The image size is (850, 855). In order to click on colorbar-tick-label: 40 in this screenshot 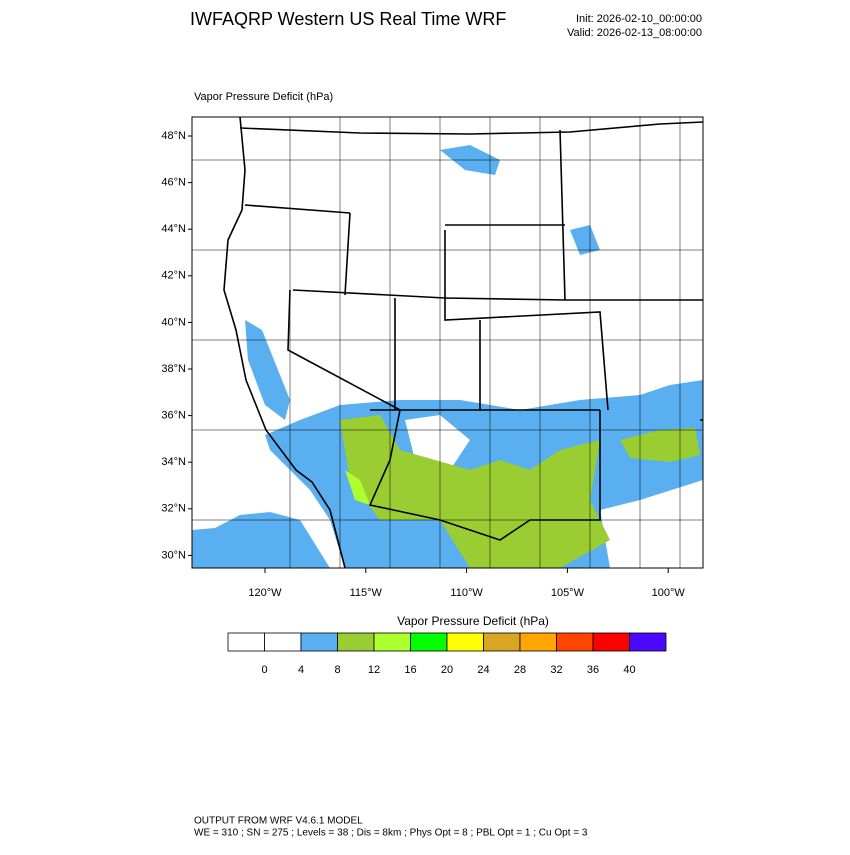, I will do `click(629, 670)`.